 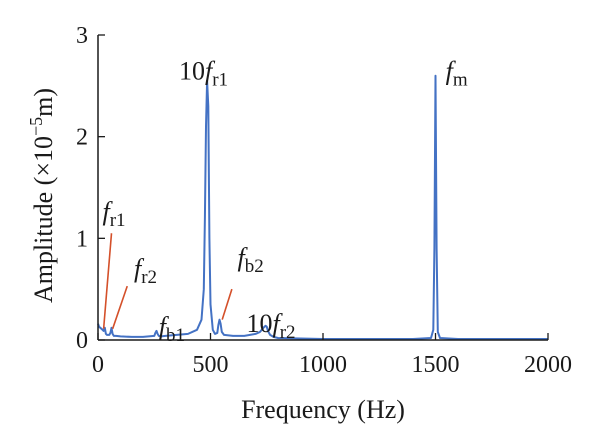 I want to click on y-tick-label-0: 0, so click(x=82, y=341).